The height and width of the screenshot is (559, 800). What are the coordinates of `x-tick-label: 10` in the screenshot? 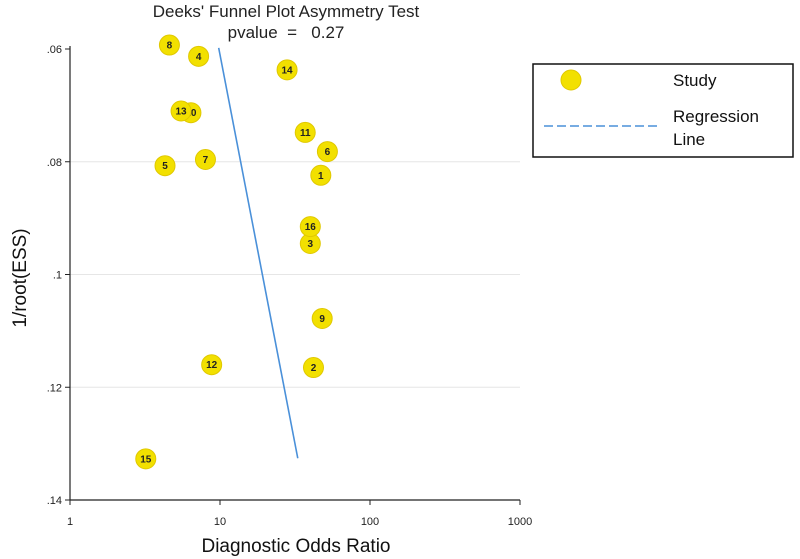 It's located at (220, 522).